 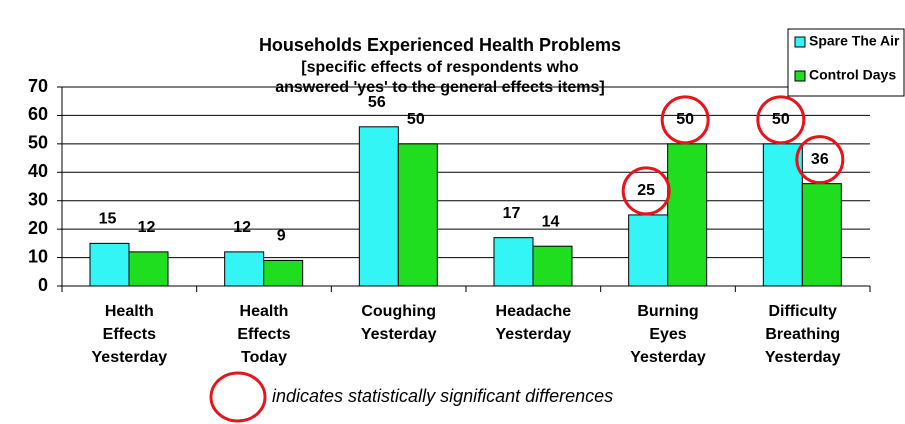 What do you see at coordinates (399, 323) in the screenshot?
I see `x-tick-label: Coughing Yesterday` at bounding box center [399, 323].